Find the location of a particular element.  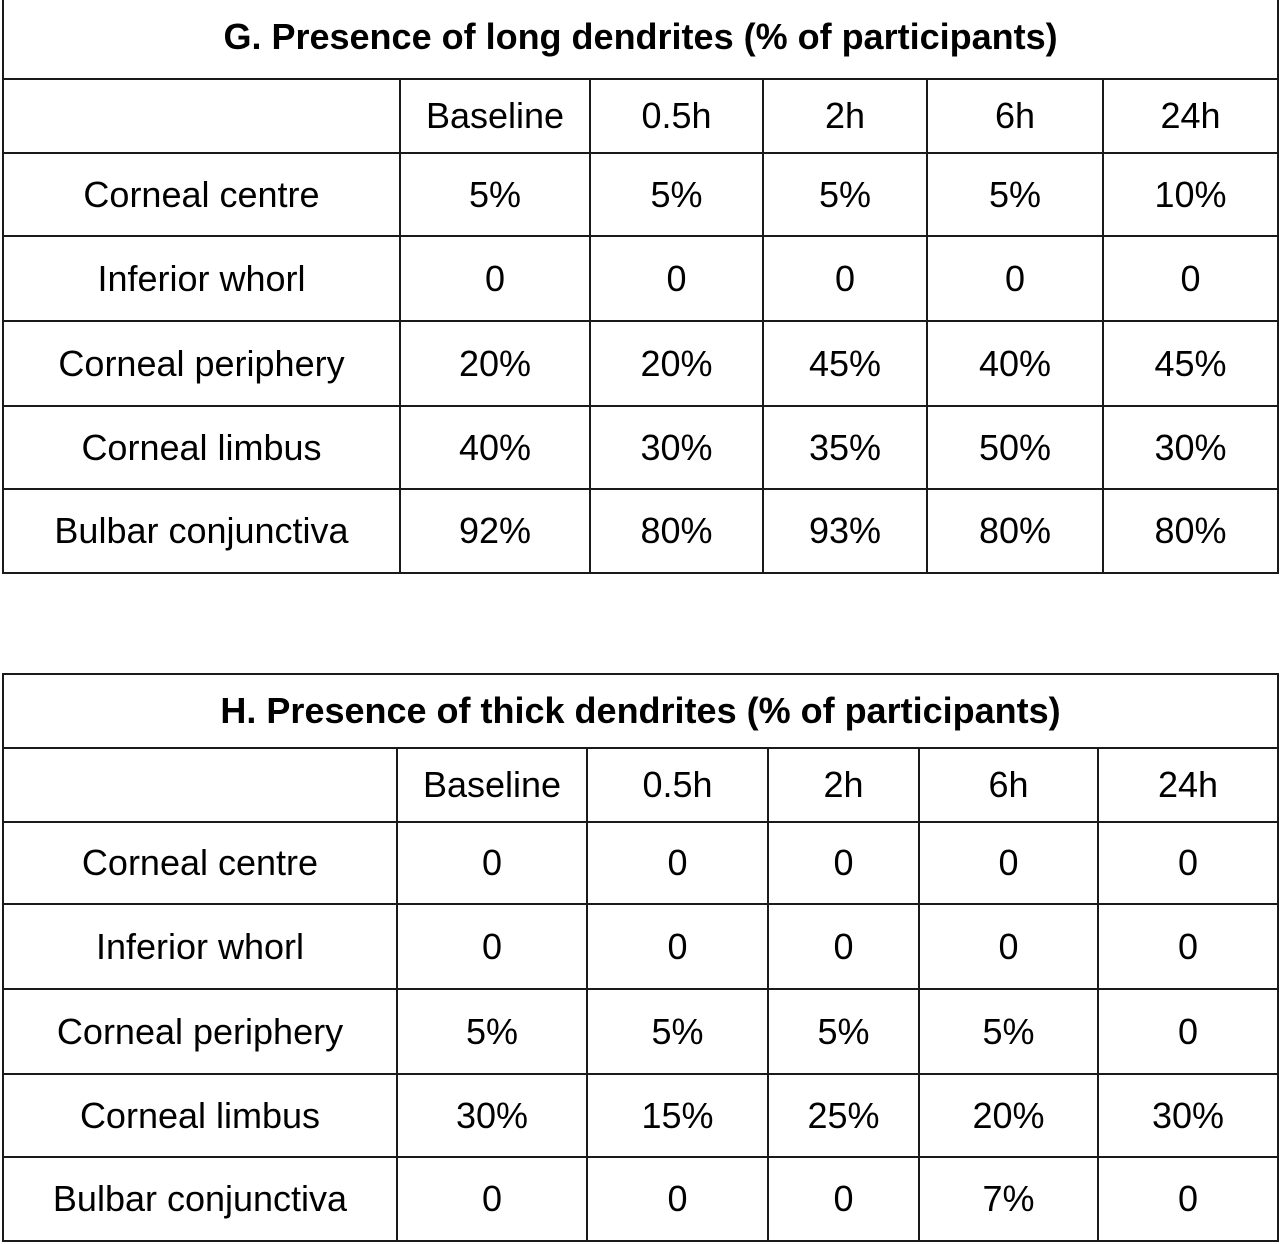

table-cell-24h: 80% is located at coordinates (1190, 531).